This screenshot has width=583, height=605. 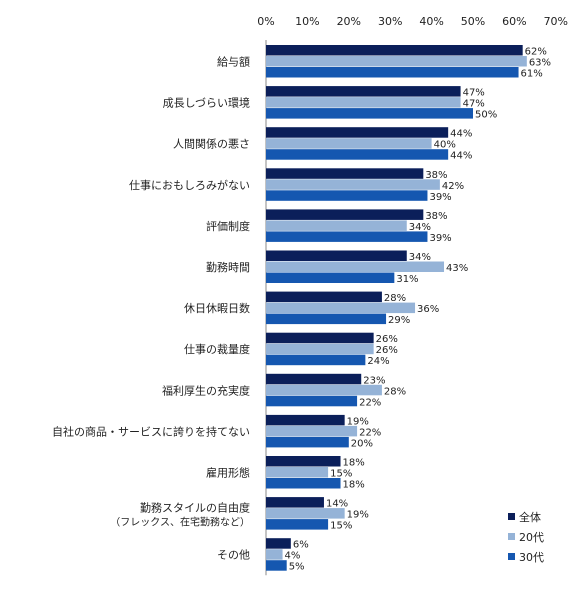 I want to click on x-tick-label: 10%, so click(x=307, y=21).